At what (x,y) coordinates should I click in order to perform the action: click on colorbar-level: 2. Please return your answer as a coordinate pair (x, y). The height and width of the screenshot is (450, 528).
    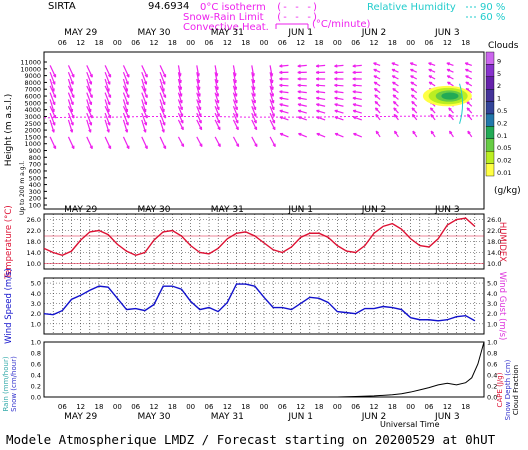
    Looking at the image, I should click on (499, 86).